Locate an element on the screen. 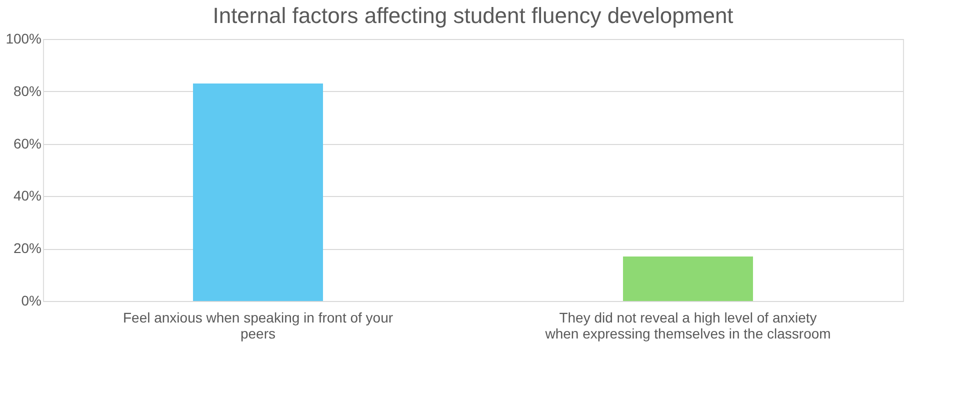  y-tick-label: 80% is located at coordinates (27, 90).